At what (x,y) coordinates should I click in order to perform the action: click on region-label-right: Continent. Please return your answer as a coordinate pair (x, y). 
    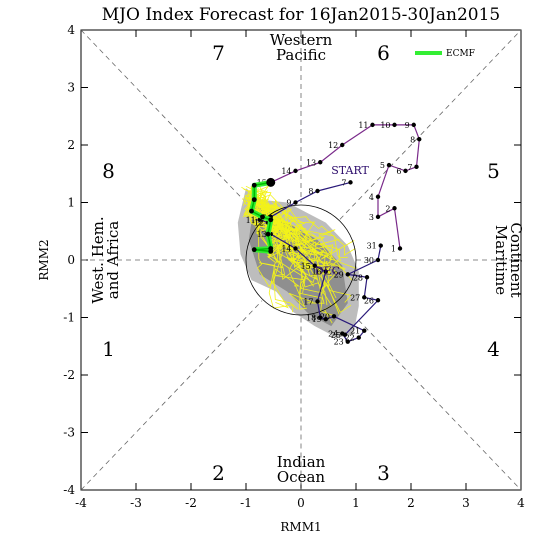
    Looking at the image, I should click on (516, 259).